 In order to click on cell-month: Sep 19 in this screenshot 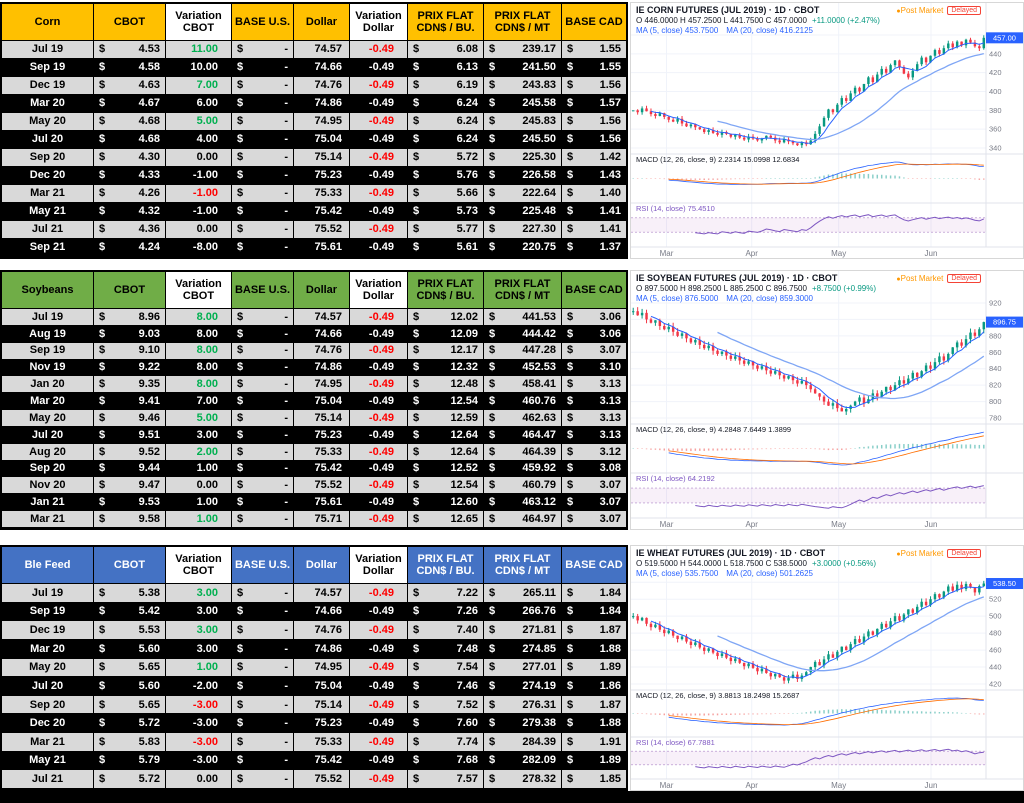, I will do `click(48, 351)`.